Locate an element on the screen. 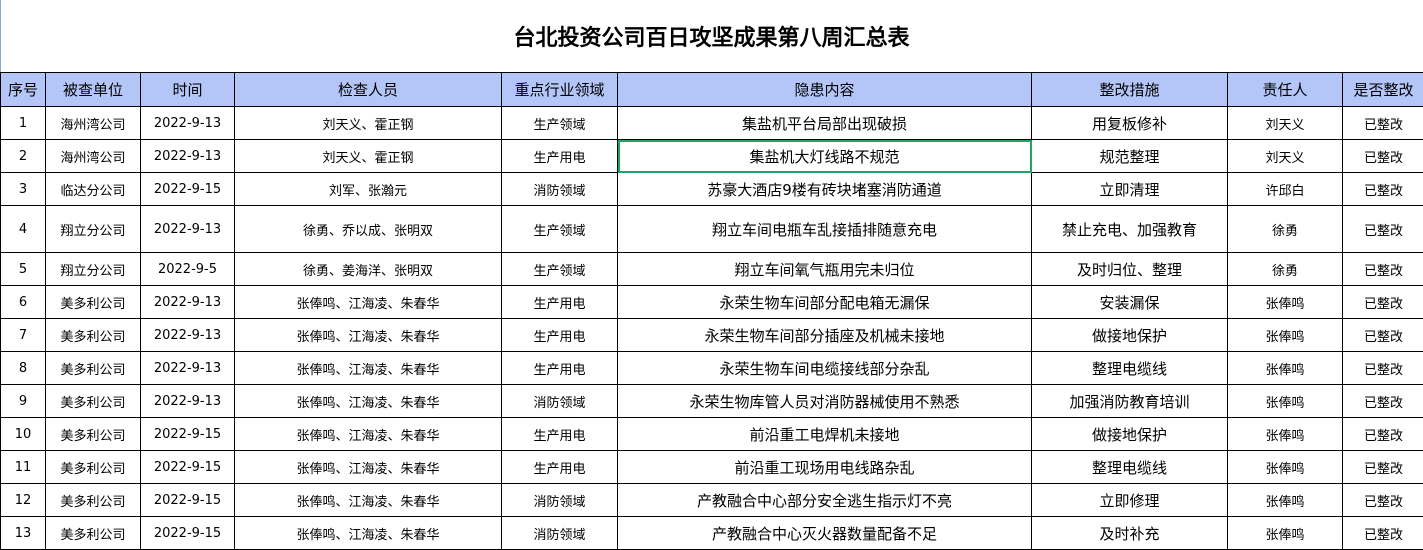 This screenshot has height=550, width=1423. cell-index: 3 is located at coordinates (23, 189).